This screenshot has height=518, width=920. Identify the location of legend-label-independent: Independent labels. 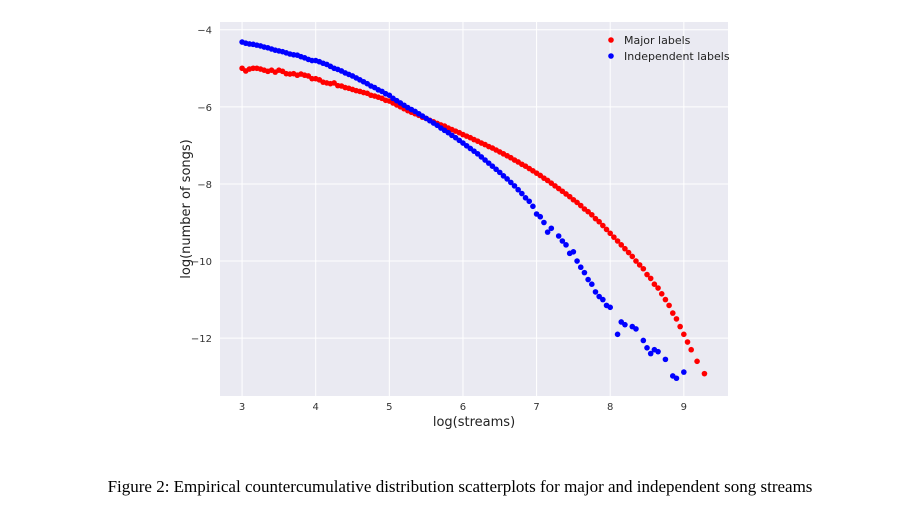
(677, 56).